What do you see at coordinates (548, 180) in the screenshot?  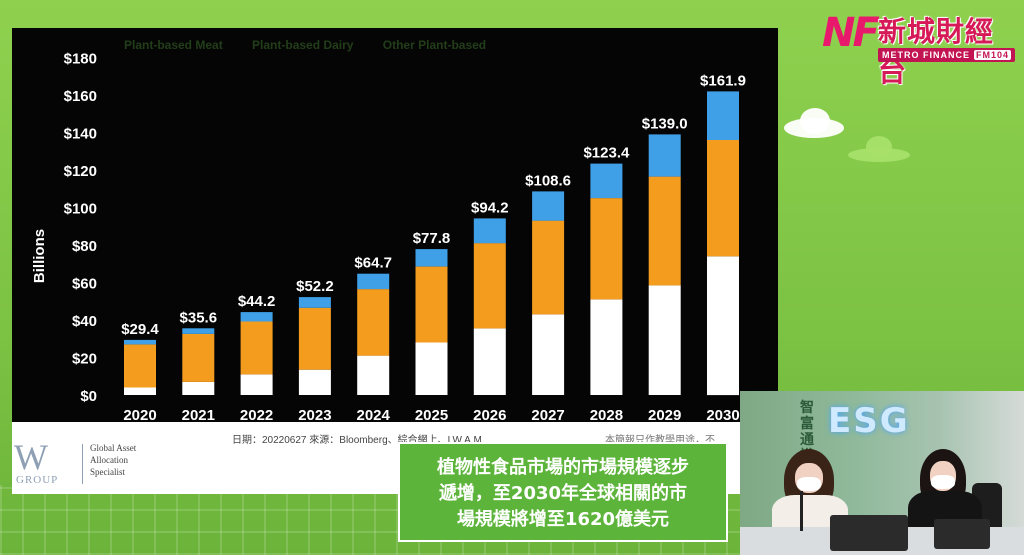 I see `total-data-label: $108.6` at bounding box center [548, 180].